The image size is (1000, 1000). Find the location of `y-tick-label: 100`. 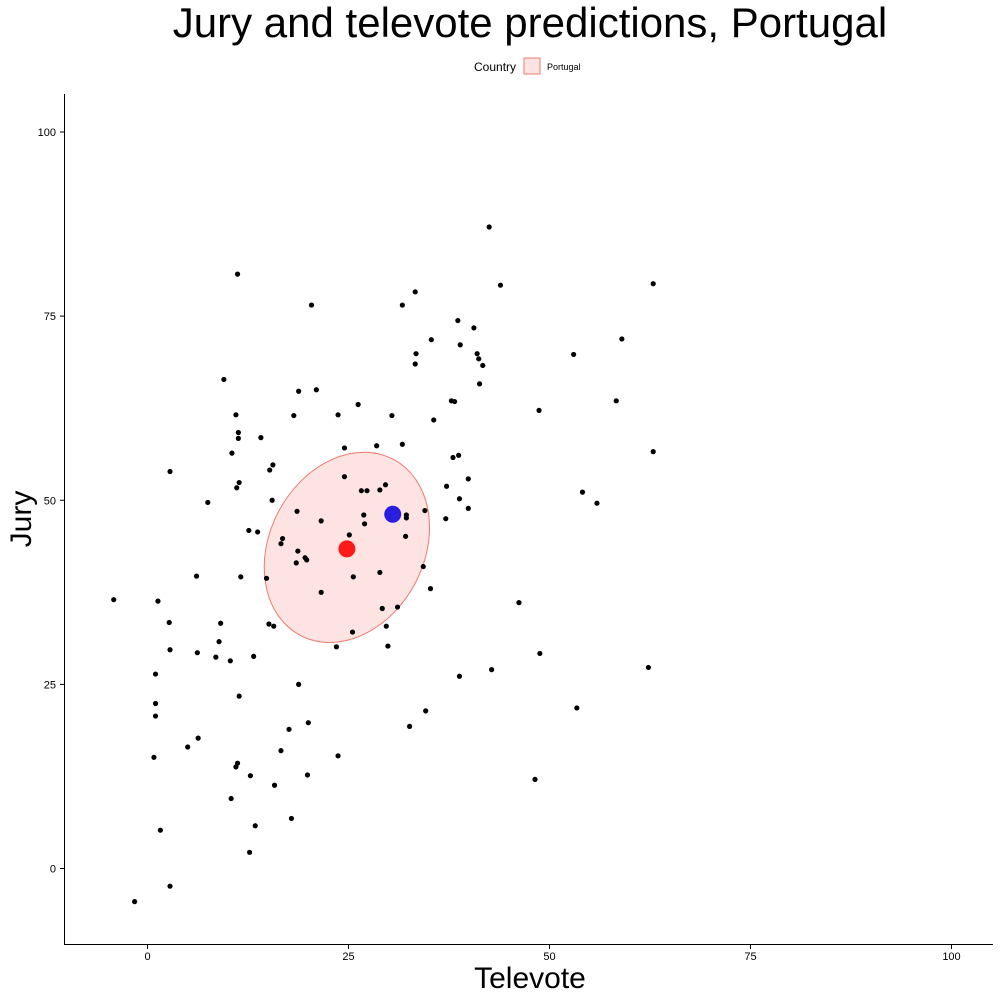

y-tick-label: 100 is located at coordinates (47, 133).